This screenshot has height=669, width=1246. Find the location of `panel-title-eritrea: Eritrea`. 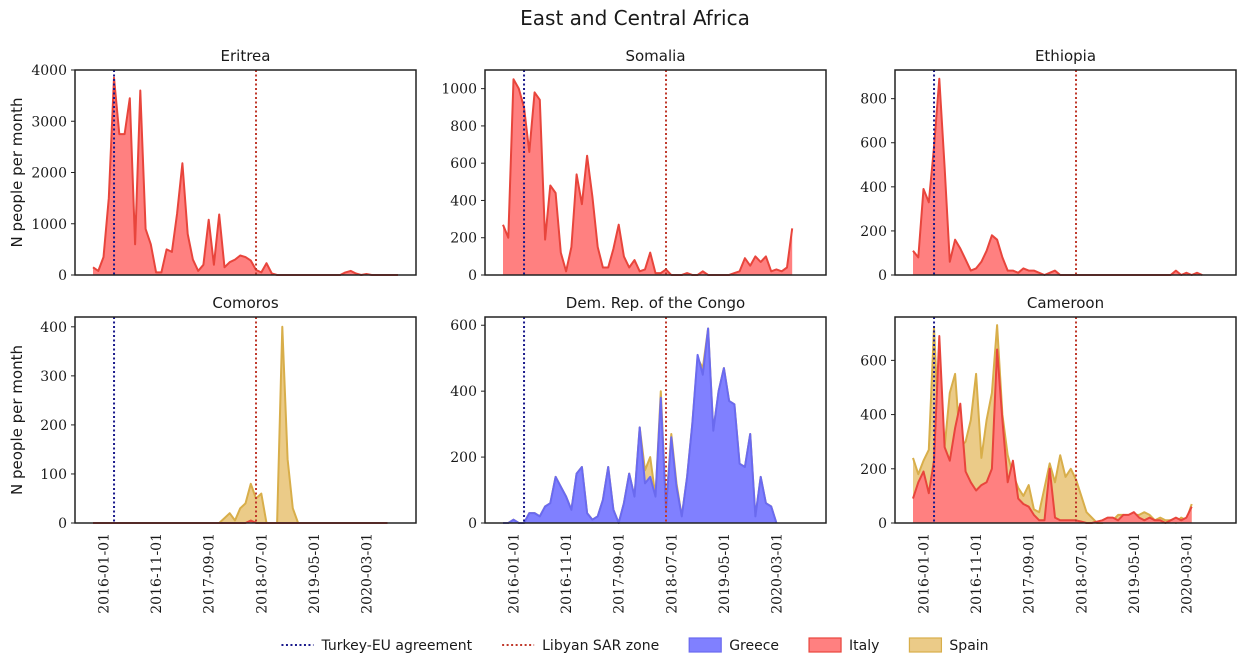

panel-title-eritrea: Eritrea is located at coordinates (246, 56).